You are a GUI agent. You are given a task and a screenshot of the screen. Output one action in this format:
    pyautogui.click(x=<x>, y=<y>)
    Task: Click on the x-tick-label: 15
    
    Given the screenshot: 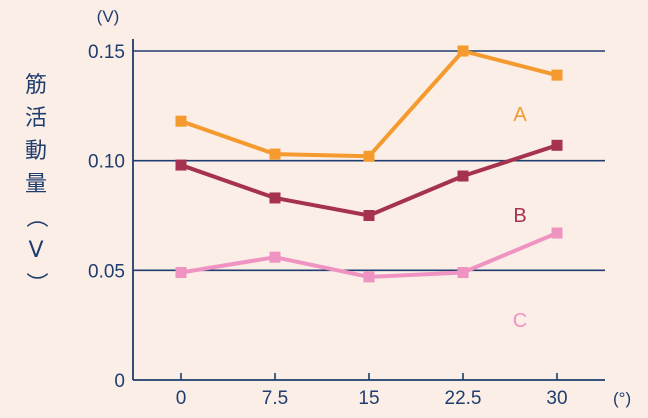 What is the action you would take?
    pyautogui.click(x=368, y=398)
    